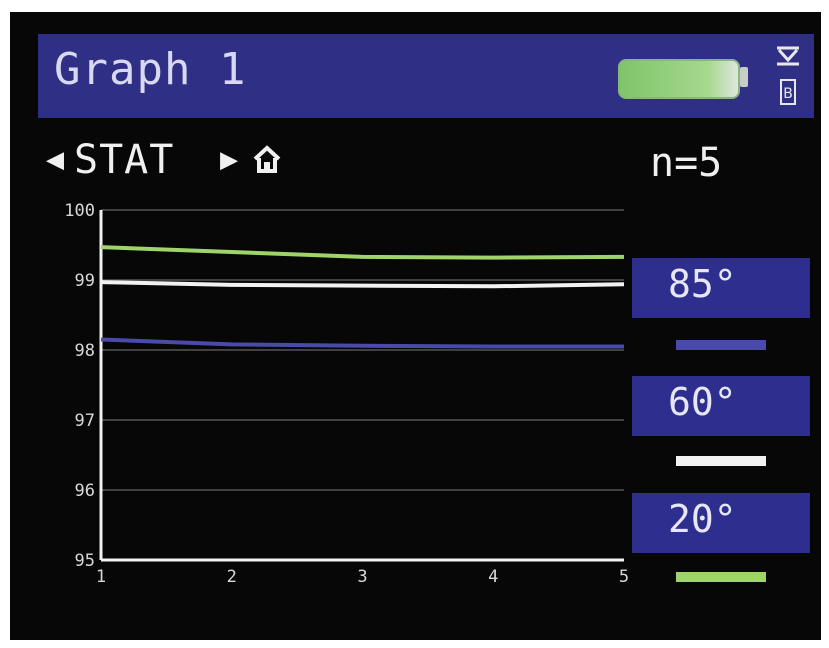 The width and height of the screenshot is (829, 648). I want to click on y-tick-label: 98, so click(85, 351).